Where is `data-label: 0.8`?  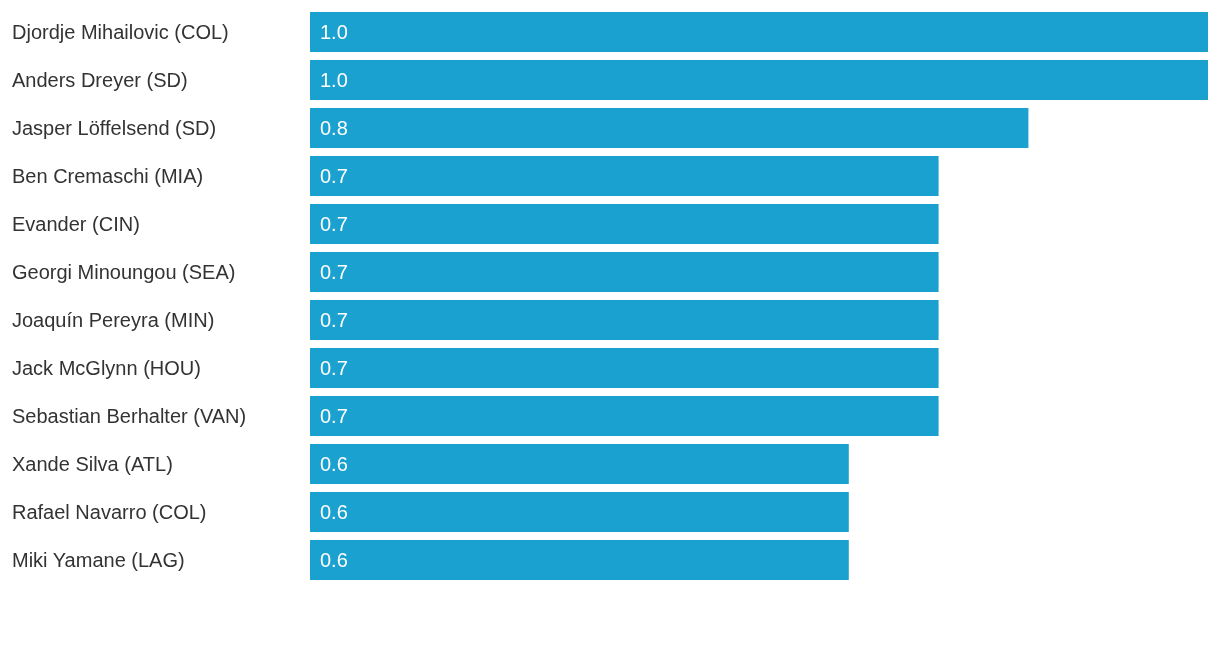
data-label: 0.8 is located at coordinates (334, 128).